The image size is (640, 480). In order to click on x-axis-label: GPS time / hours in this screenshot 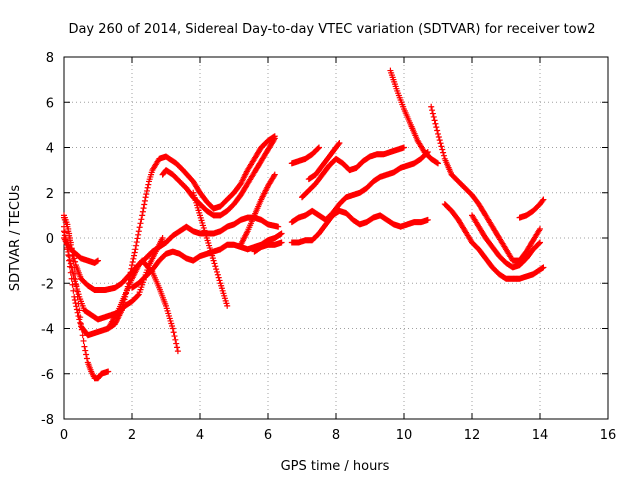, I will do `click(335, 466)`.